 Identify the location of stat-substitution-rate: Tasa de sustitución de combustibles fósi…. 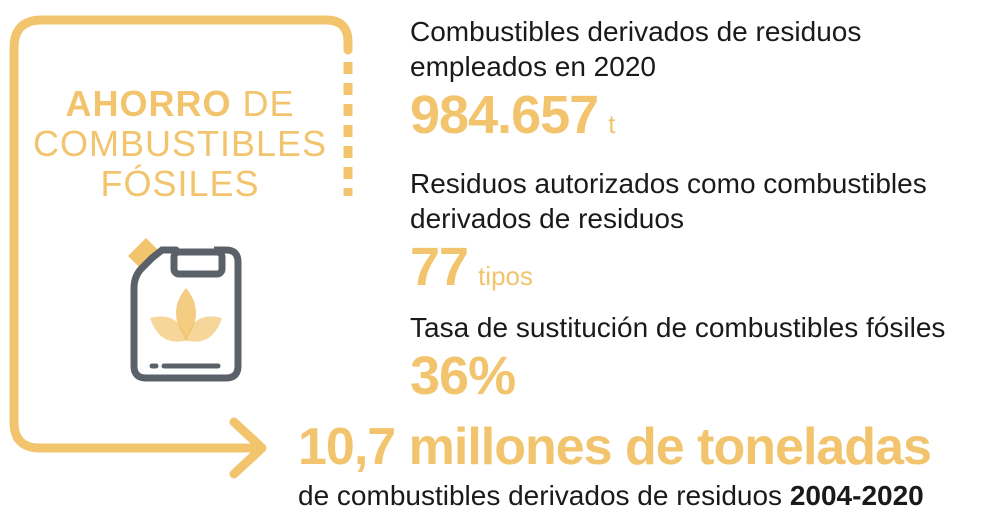
(690, 357).